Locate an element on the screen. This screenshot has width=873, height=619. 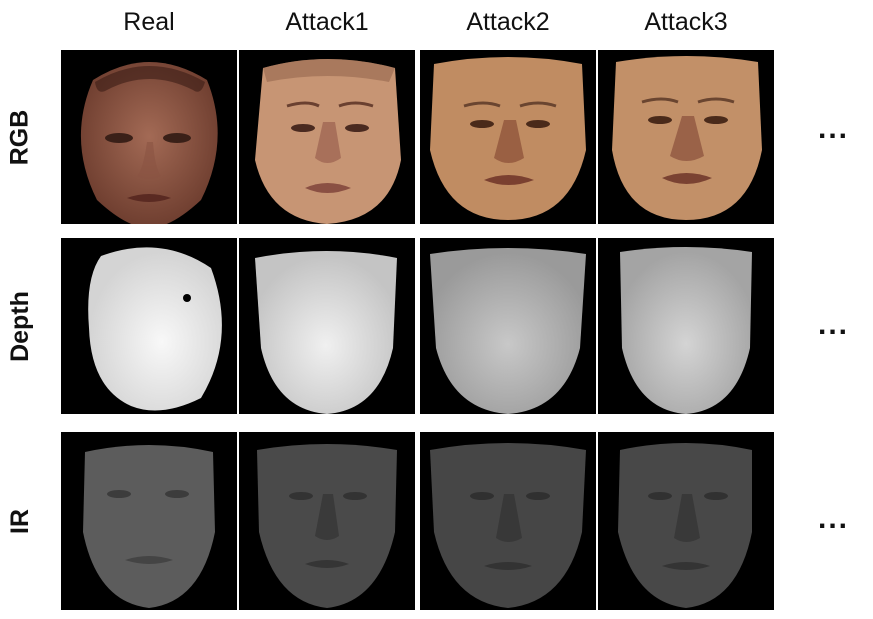
ir-attack1-face-image is located at coordinates (327, 521).